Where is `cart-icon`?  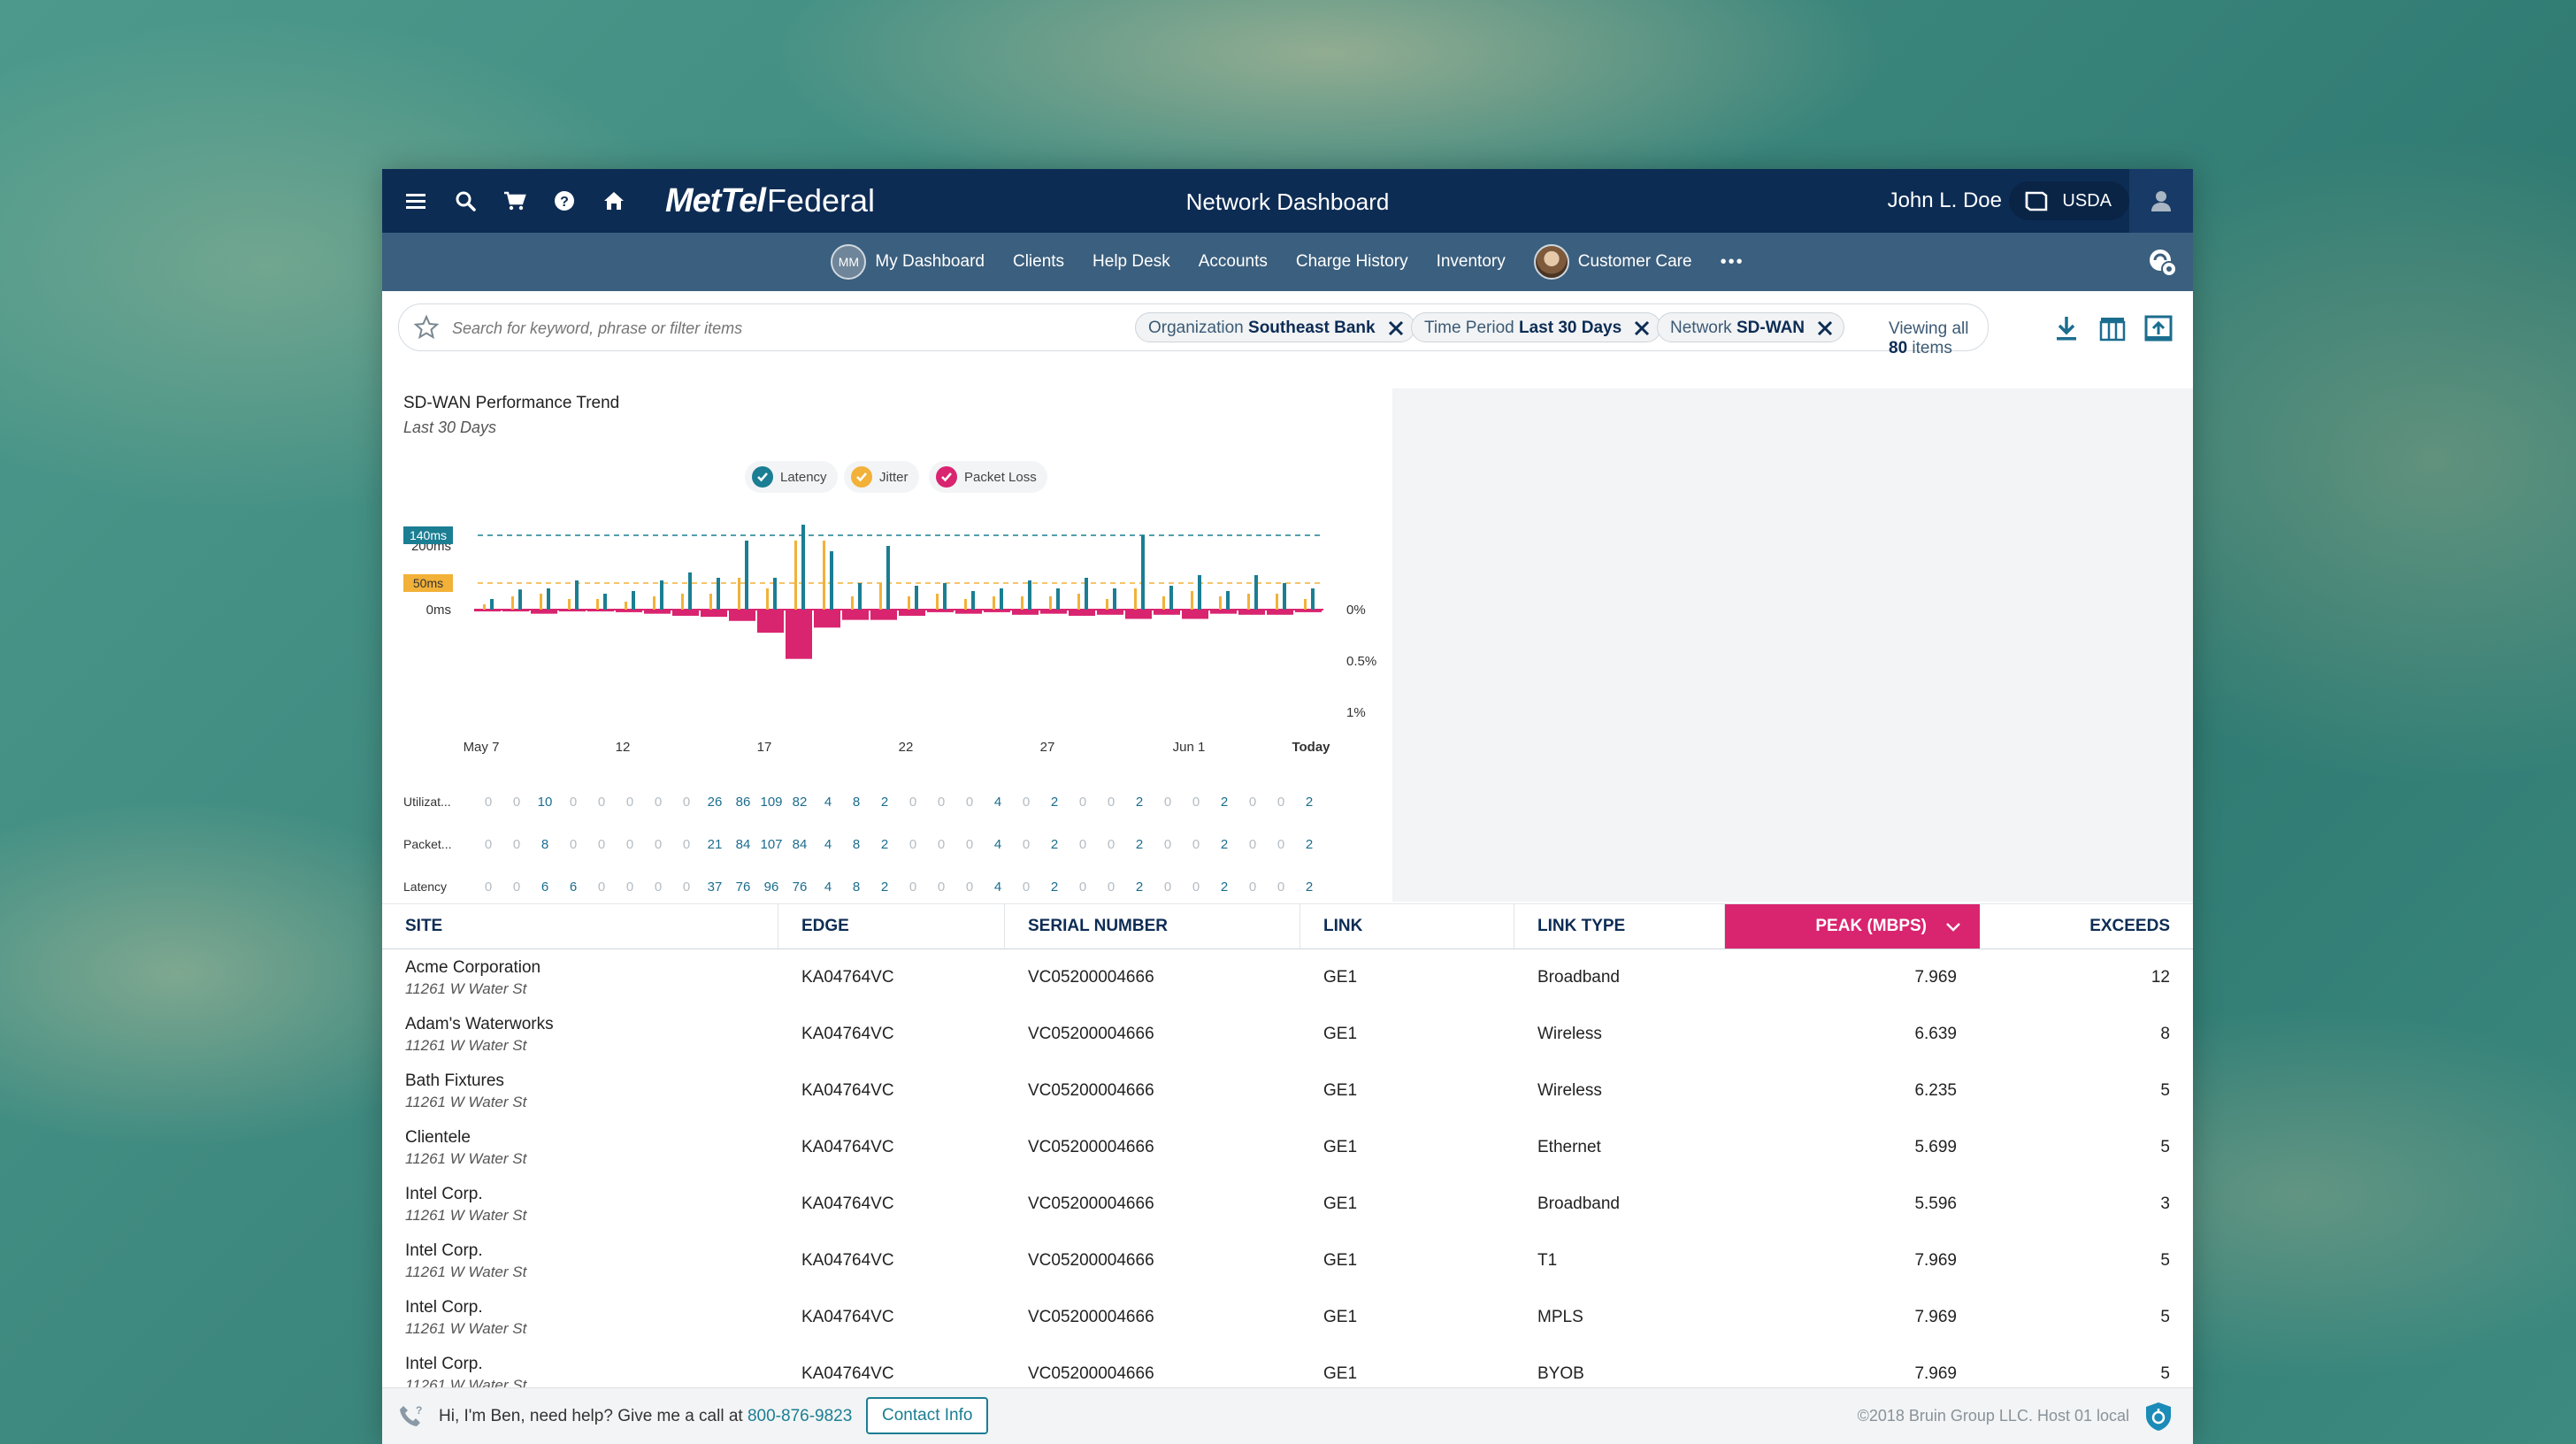 cart-icon is located at coordinates (515, 201).